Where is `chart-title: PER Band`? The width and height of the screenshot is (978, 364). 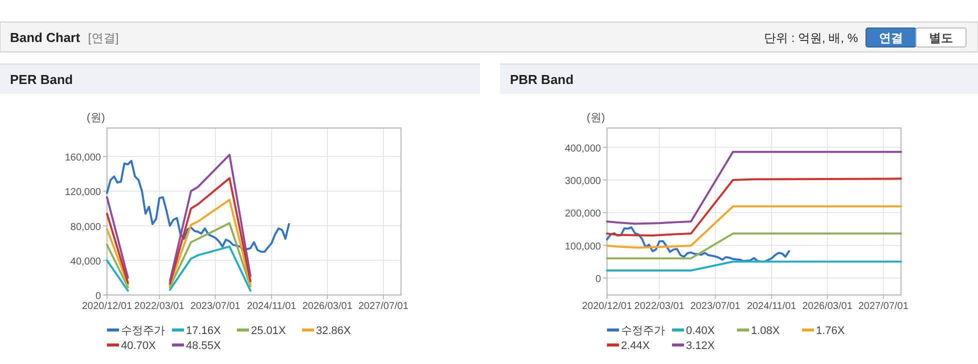
chart-title: PER Band is located at coordinates (41, 79).